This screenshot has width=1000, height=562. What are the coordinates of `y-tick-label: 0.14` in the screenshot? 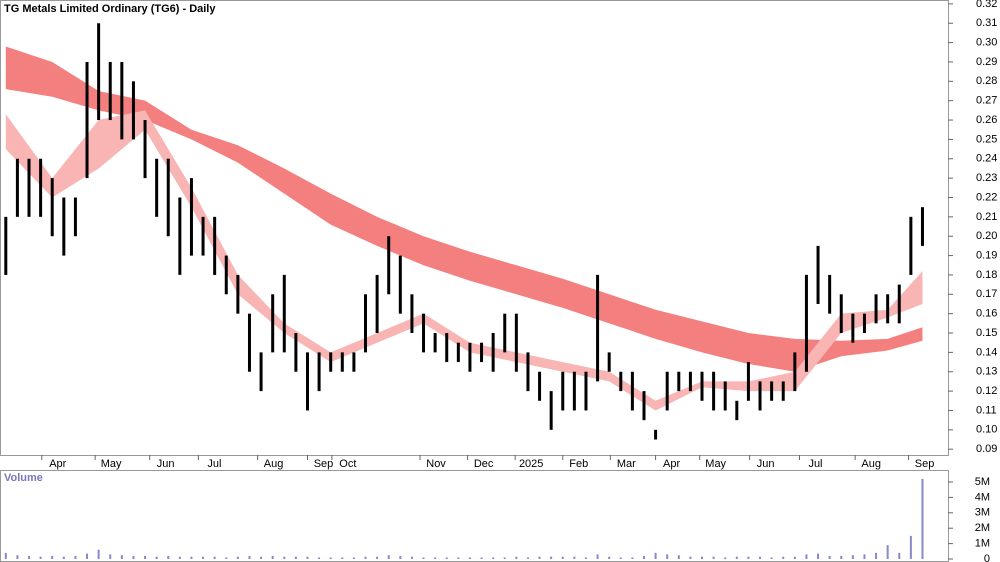 It's located at (986, 352).